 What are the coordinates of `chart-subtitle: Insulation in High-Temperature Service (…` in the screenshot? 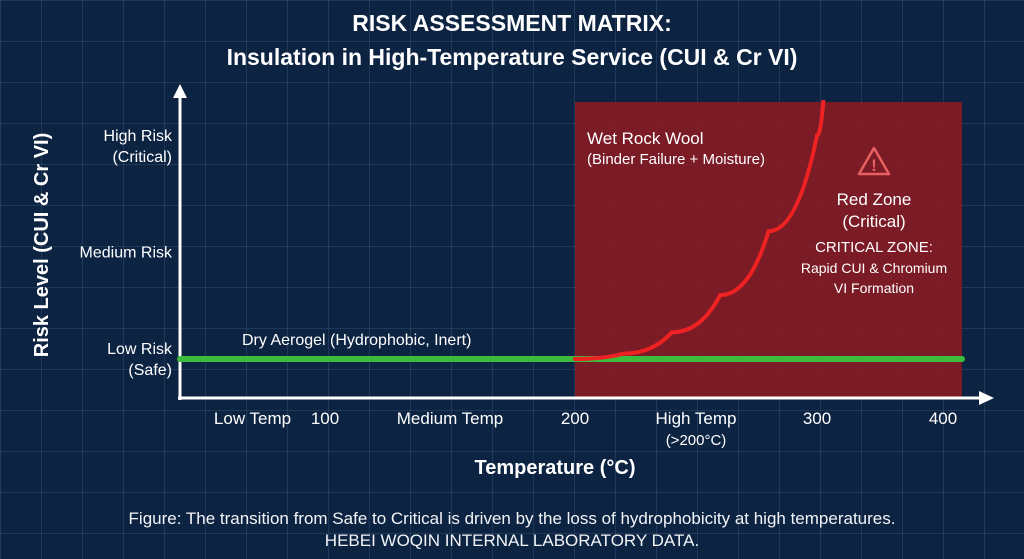 It's located at (512, 57).